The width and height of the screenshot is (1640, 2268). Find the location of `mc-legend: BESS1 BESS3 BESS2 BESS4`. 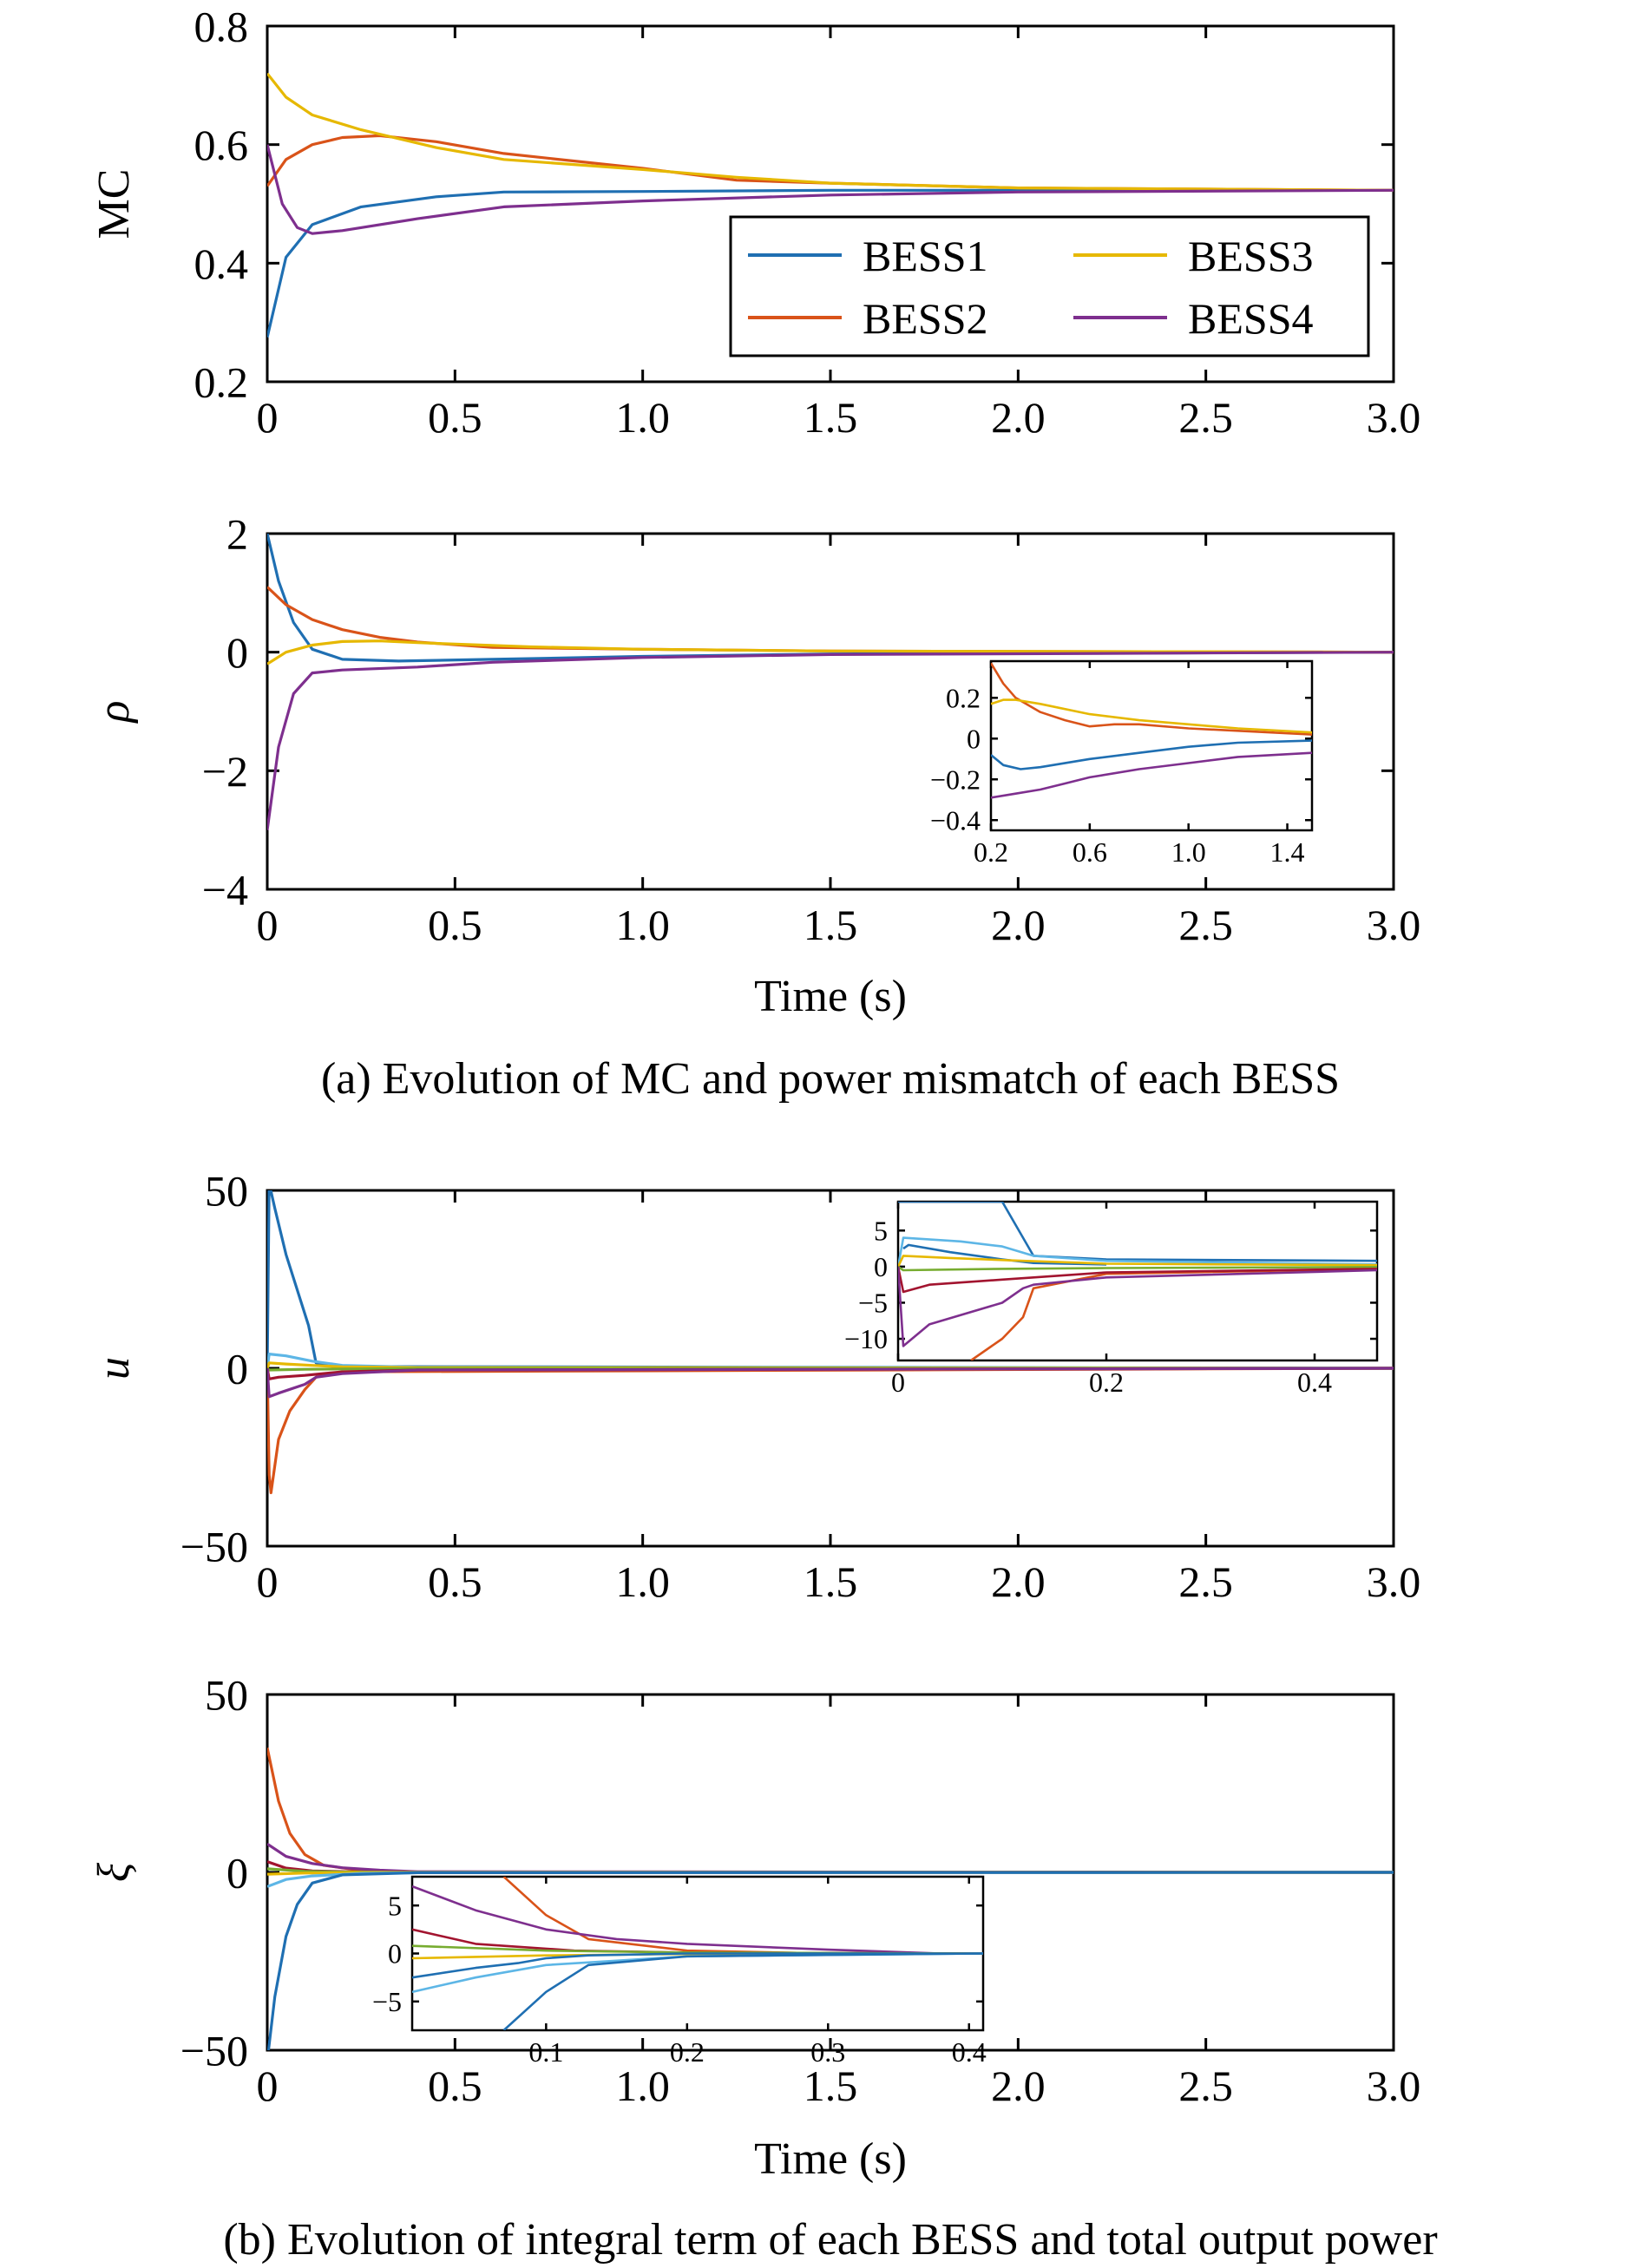

mc-legend: BESS1 BESS3 BESS2 BESS4 is located at coordinates (1049, 286).